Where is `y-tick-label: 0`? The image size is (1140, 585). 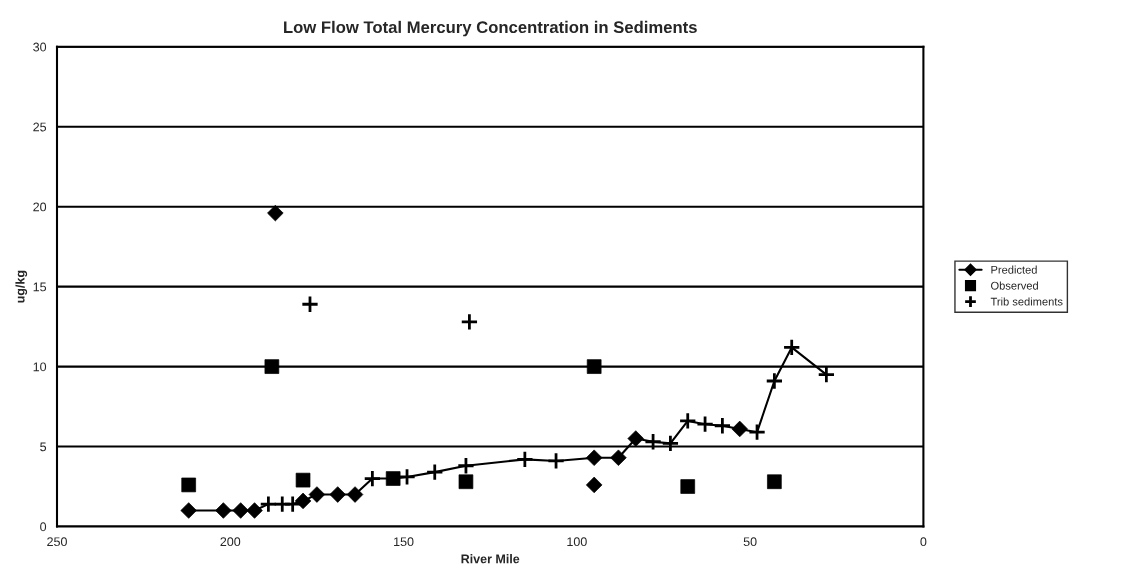 y-tick-label: 0 is located at coordinates (43, 527).